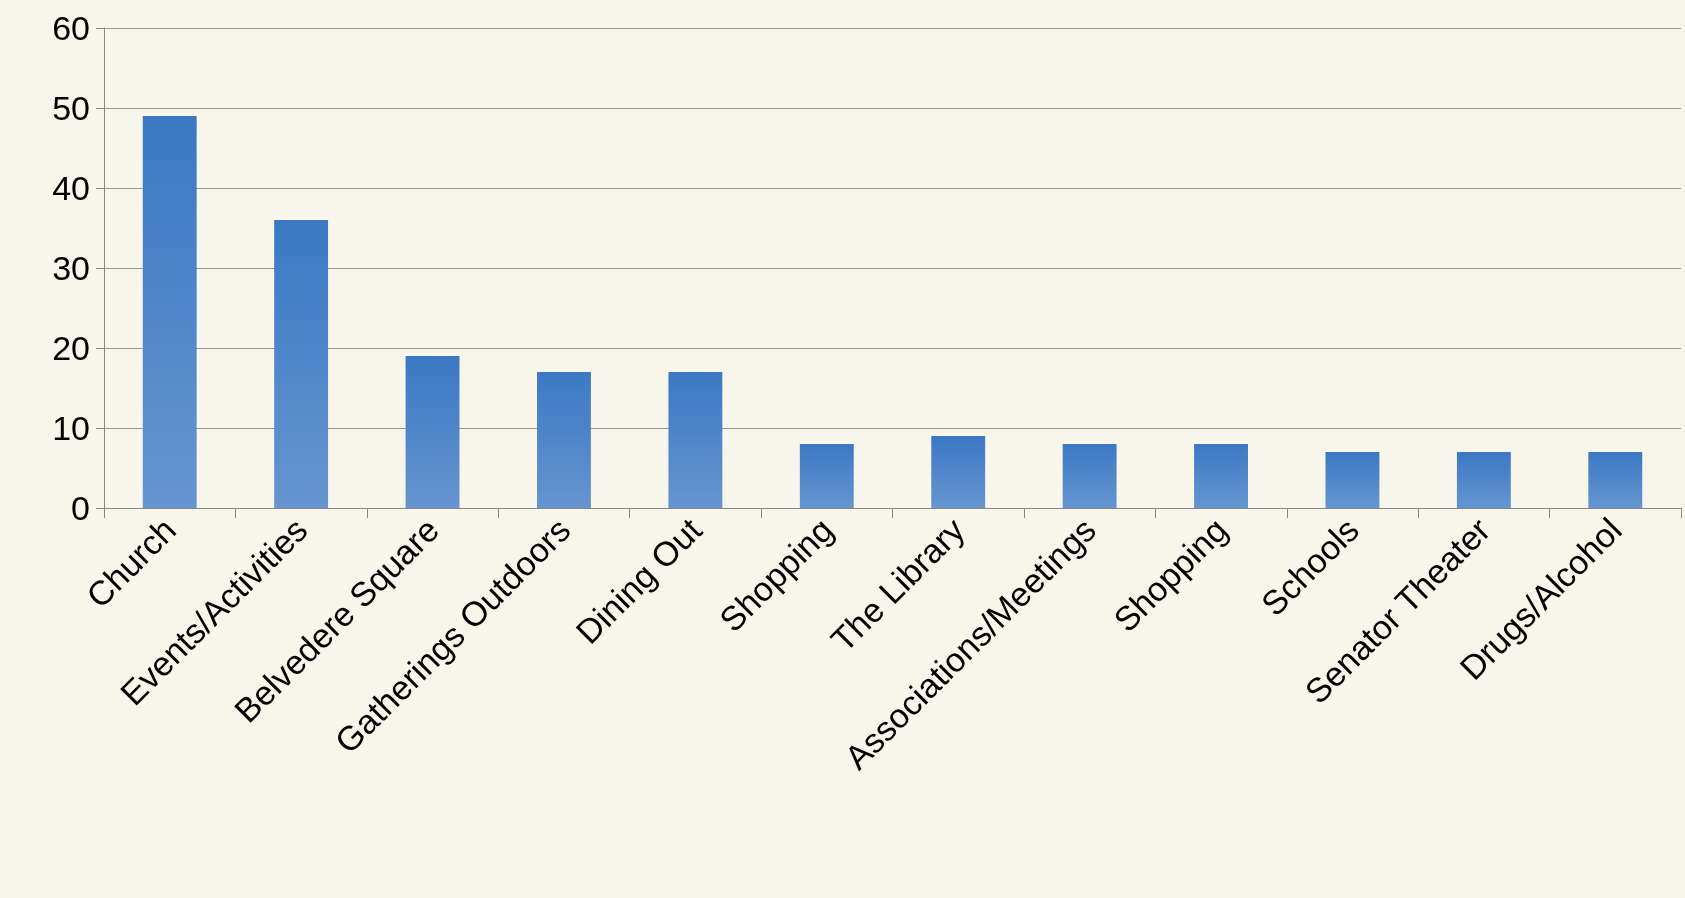  What do you see at coordinates (71, 348) in the screenshot?
I see `y-tick-label: 20` at bounding box center [71, 348].